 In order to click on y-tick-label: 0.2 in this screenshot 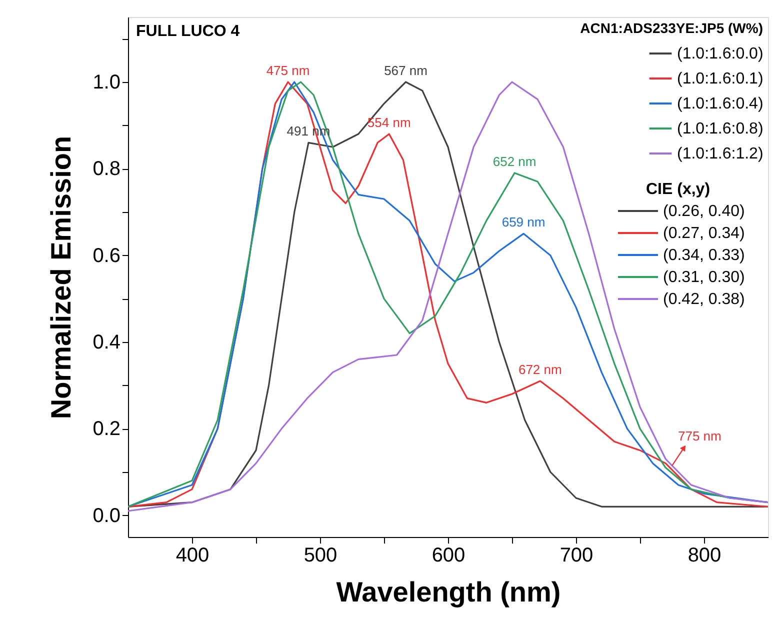, I will do `click(106, 429)`.